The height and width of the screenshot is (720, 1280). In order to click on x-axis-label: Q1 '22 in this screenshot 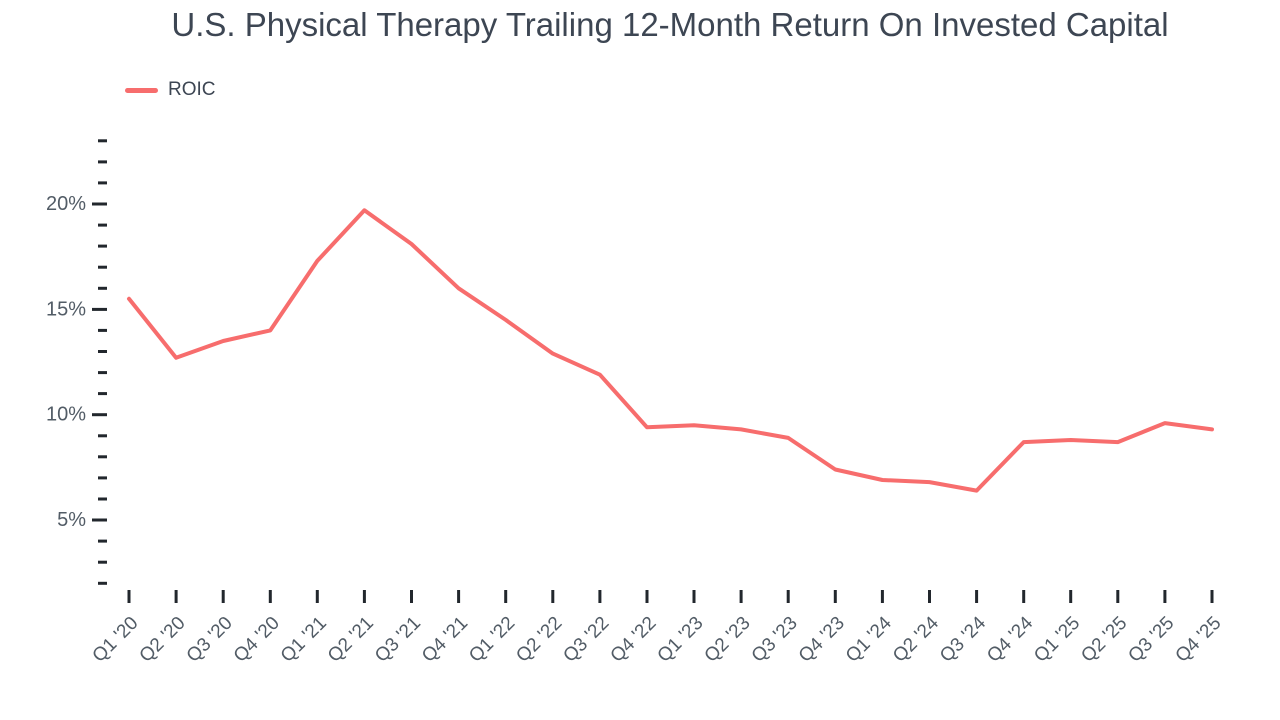, I will do `click(492, 640)`.